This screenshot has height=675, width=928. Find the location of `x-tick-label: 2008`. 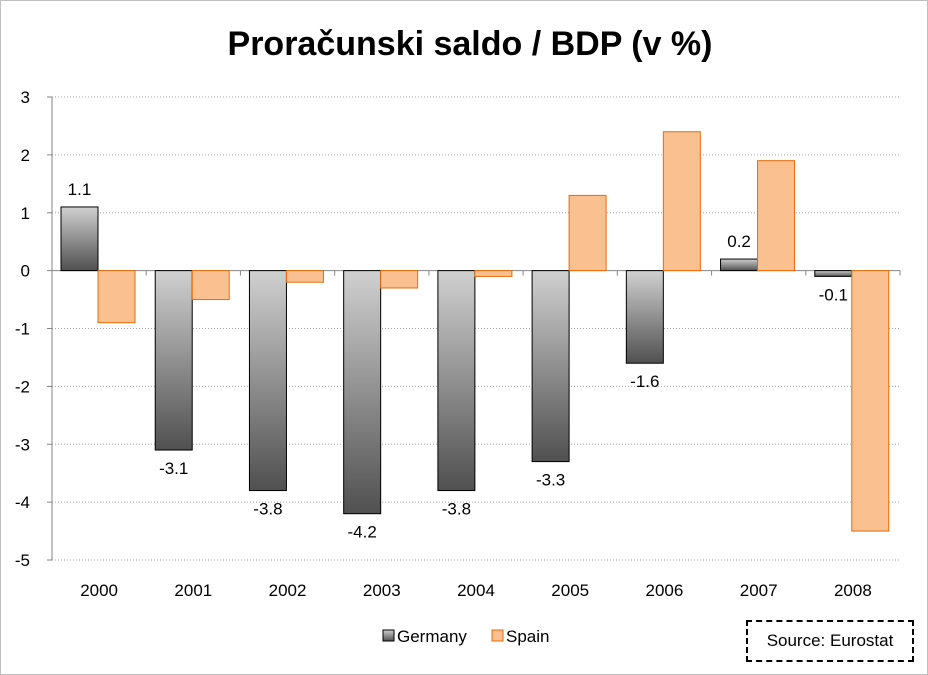

x-tick-label: 2008 is located at coordinates (853, 590).